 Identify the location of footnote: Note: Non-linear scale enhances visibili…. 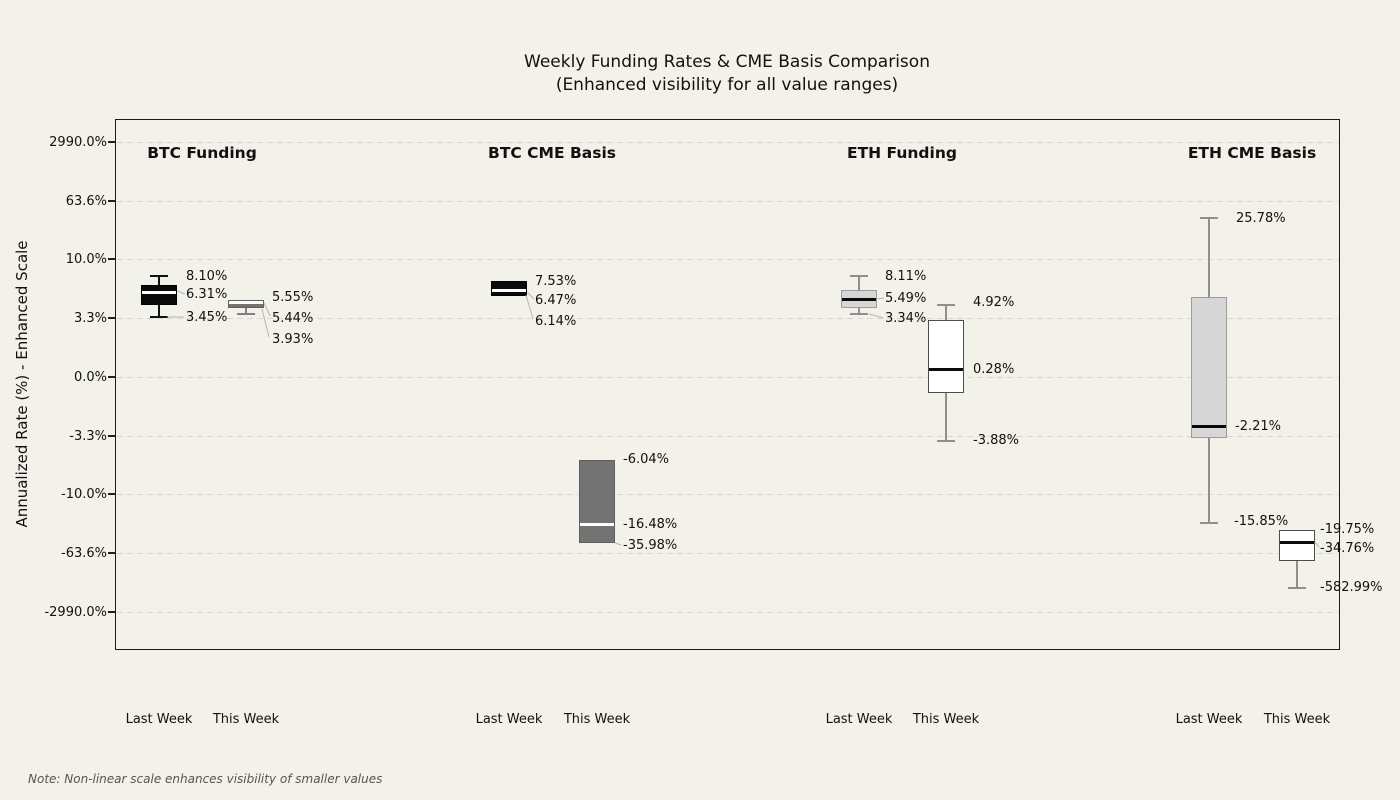
(205, 779).